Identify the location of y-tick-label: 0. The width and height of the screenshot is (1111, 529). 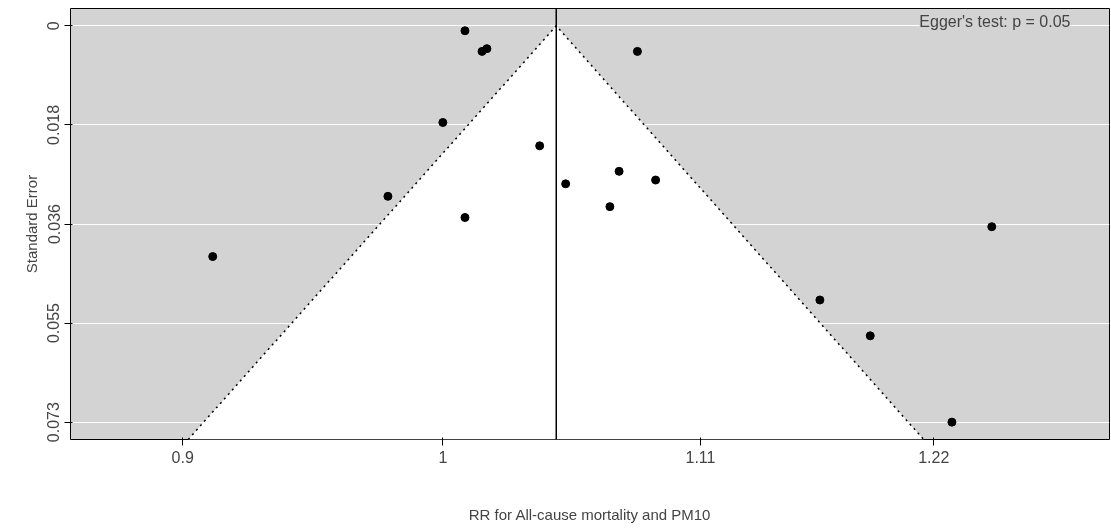
(54, 26).